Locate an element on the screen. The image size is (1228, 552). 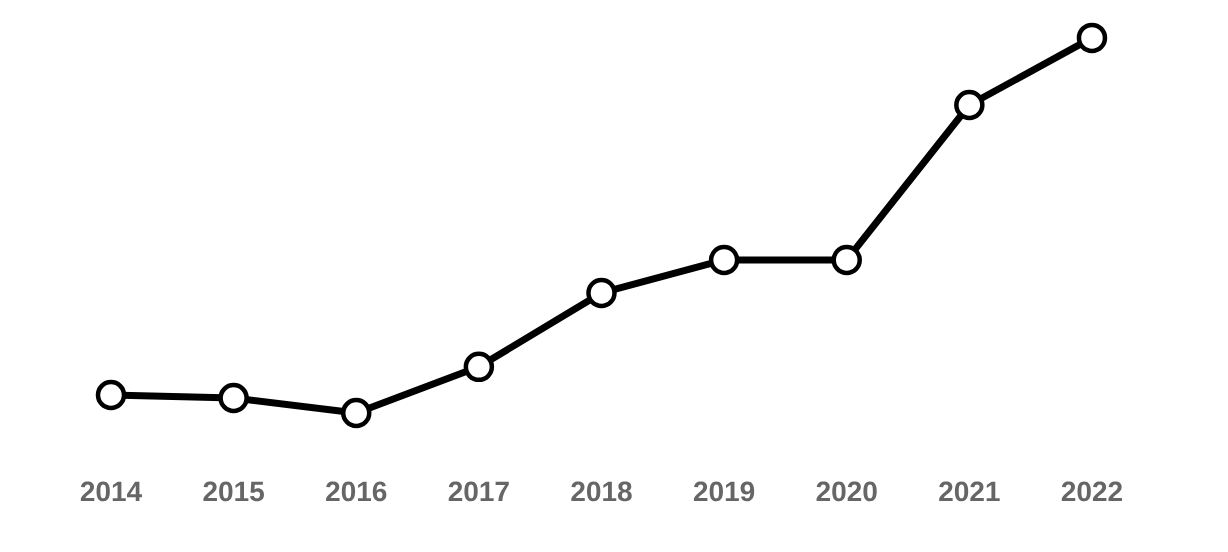
x-tick-label: 2019 is located at coordinates (724, 491).